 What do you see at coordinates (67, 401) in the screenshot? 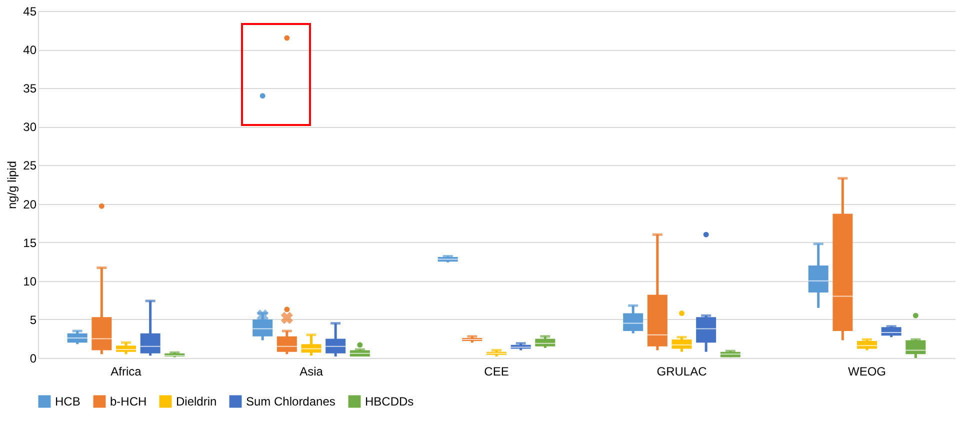
I see `legend-label: HCB` at bounding box center [67, 401].